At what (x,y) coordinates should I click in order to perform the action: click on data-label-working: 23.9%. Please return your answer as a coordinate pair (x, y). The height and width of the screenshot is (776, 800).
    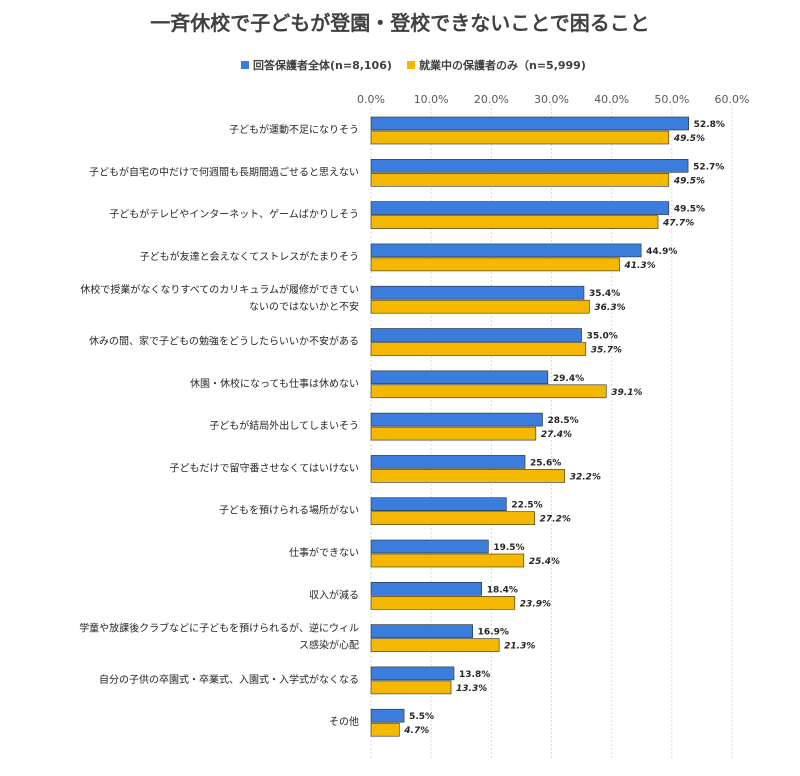
    Looking at the image, I should click on (535, 604).